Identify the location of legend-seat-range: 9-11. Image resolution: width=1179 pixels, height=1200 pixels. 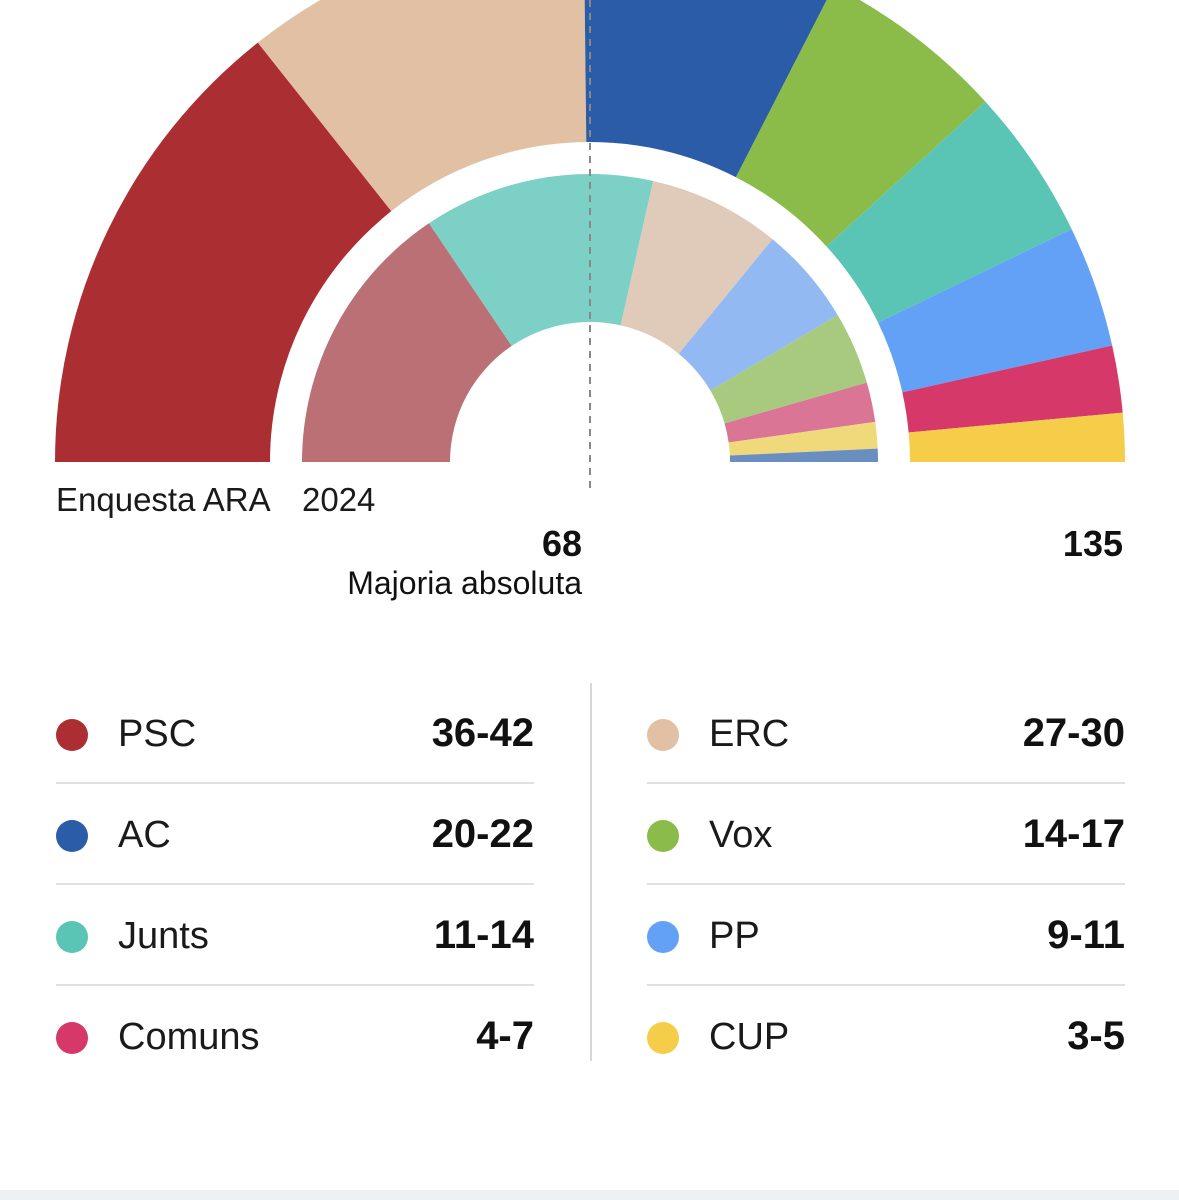
(1086, 935).